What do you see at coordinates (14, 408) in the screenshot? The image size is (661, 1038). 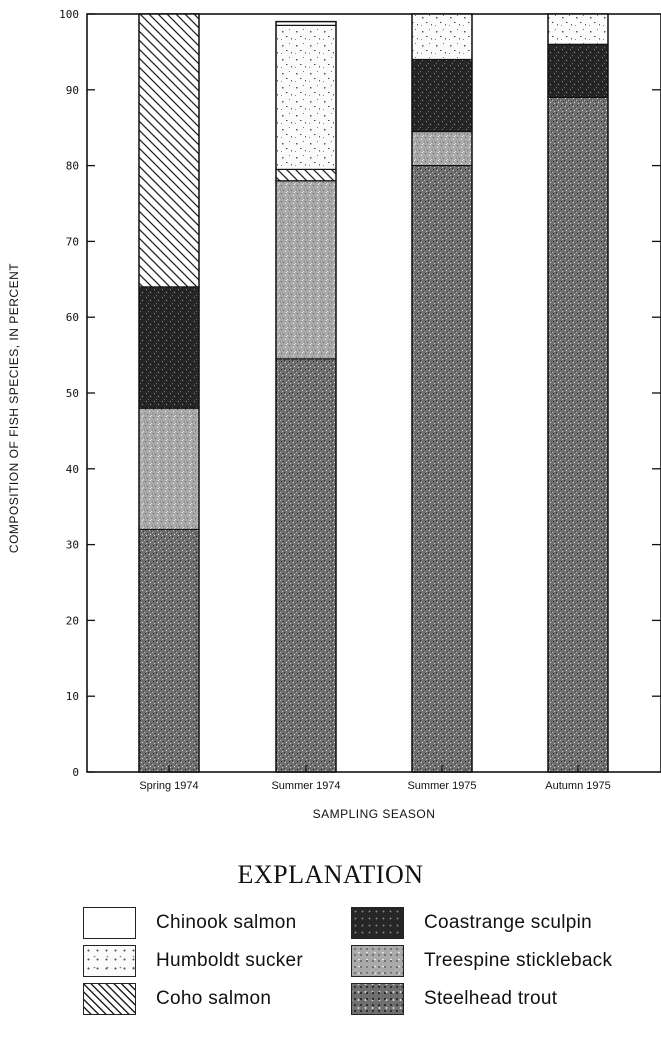 I see `y-axis-title: COMPOSITION OF FISH SPECIES, IN PERCENT` at bounding box center [14, 408].